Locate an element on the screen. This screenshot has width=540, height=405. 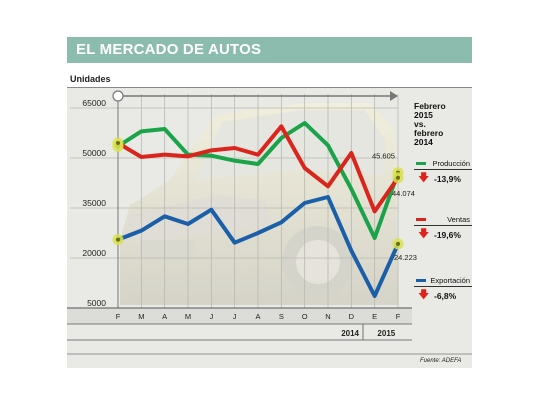
x-tick-label: S is located at coordinates (281, 316).